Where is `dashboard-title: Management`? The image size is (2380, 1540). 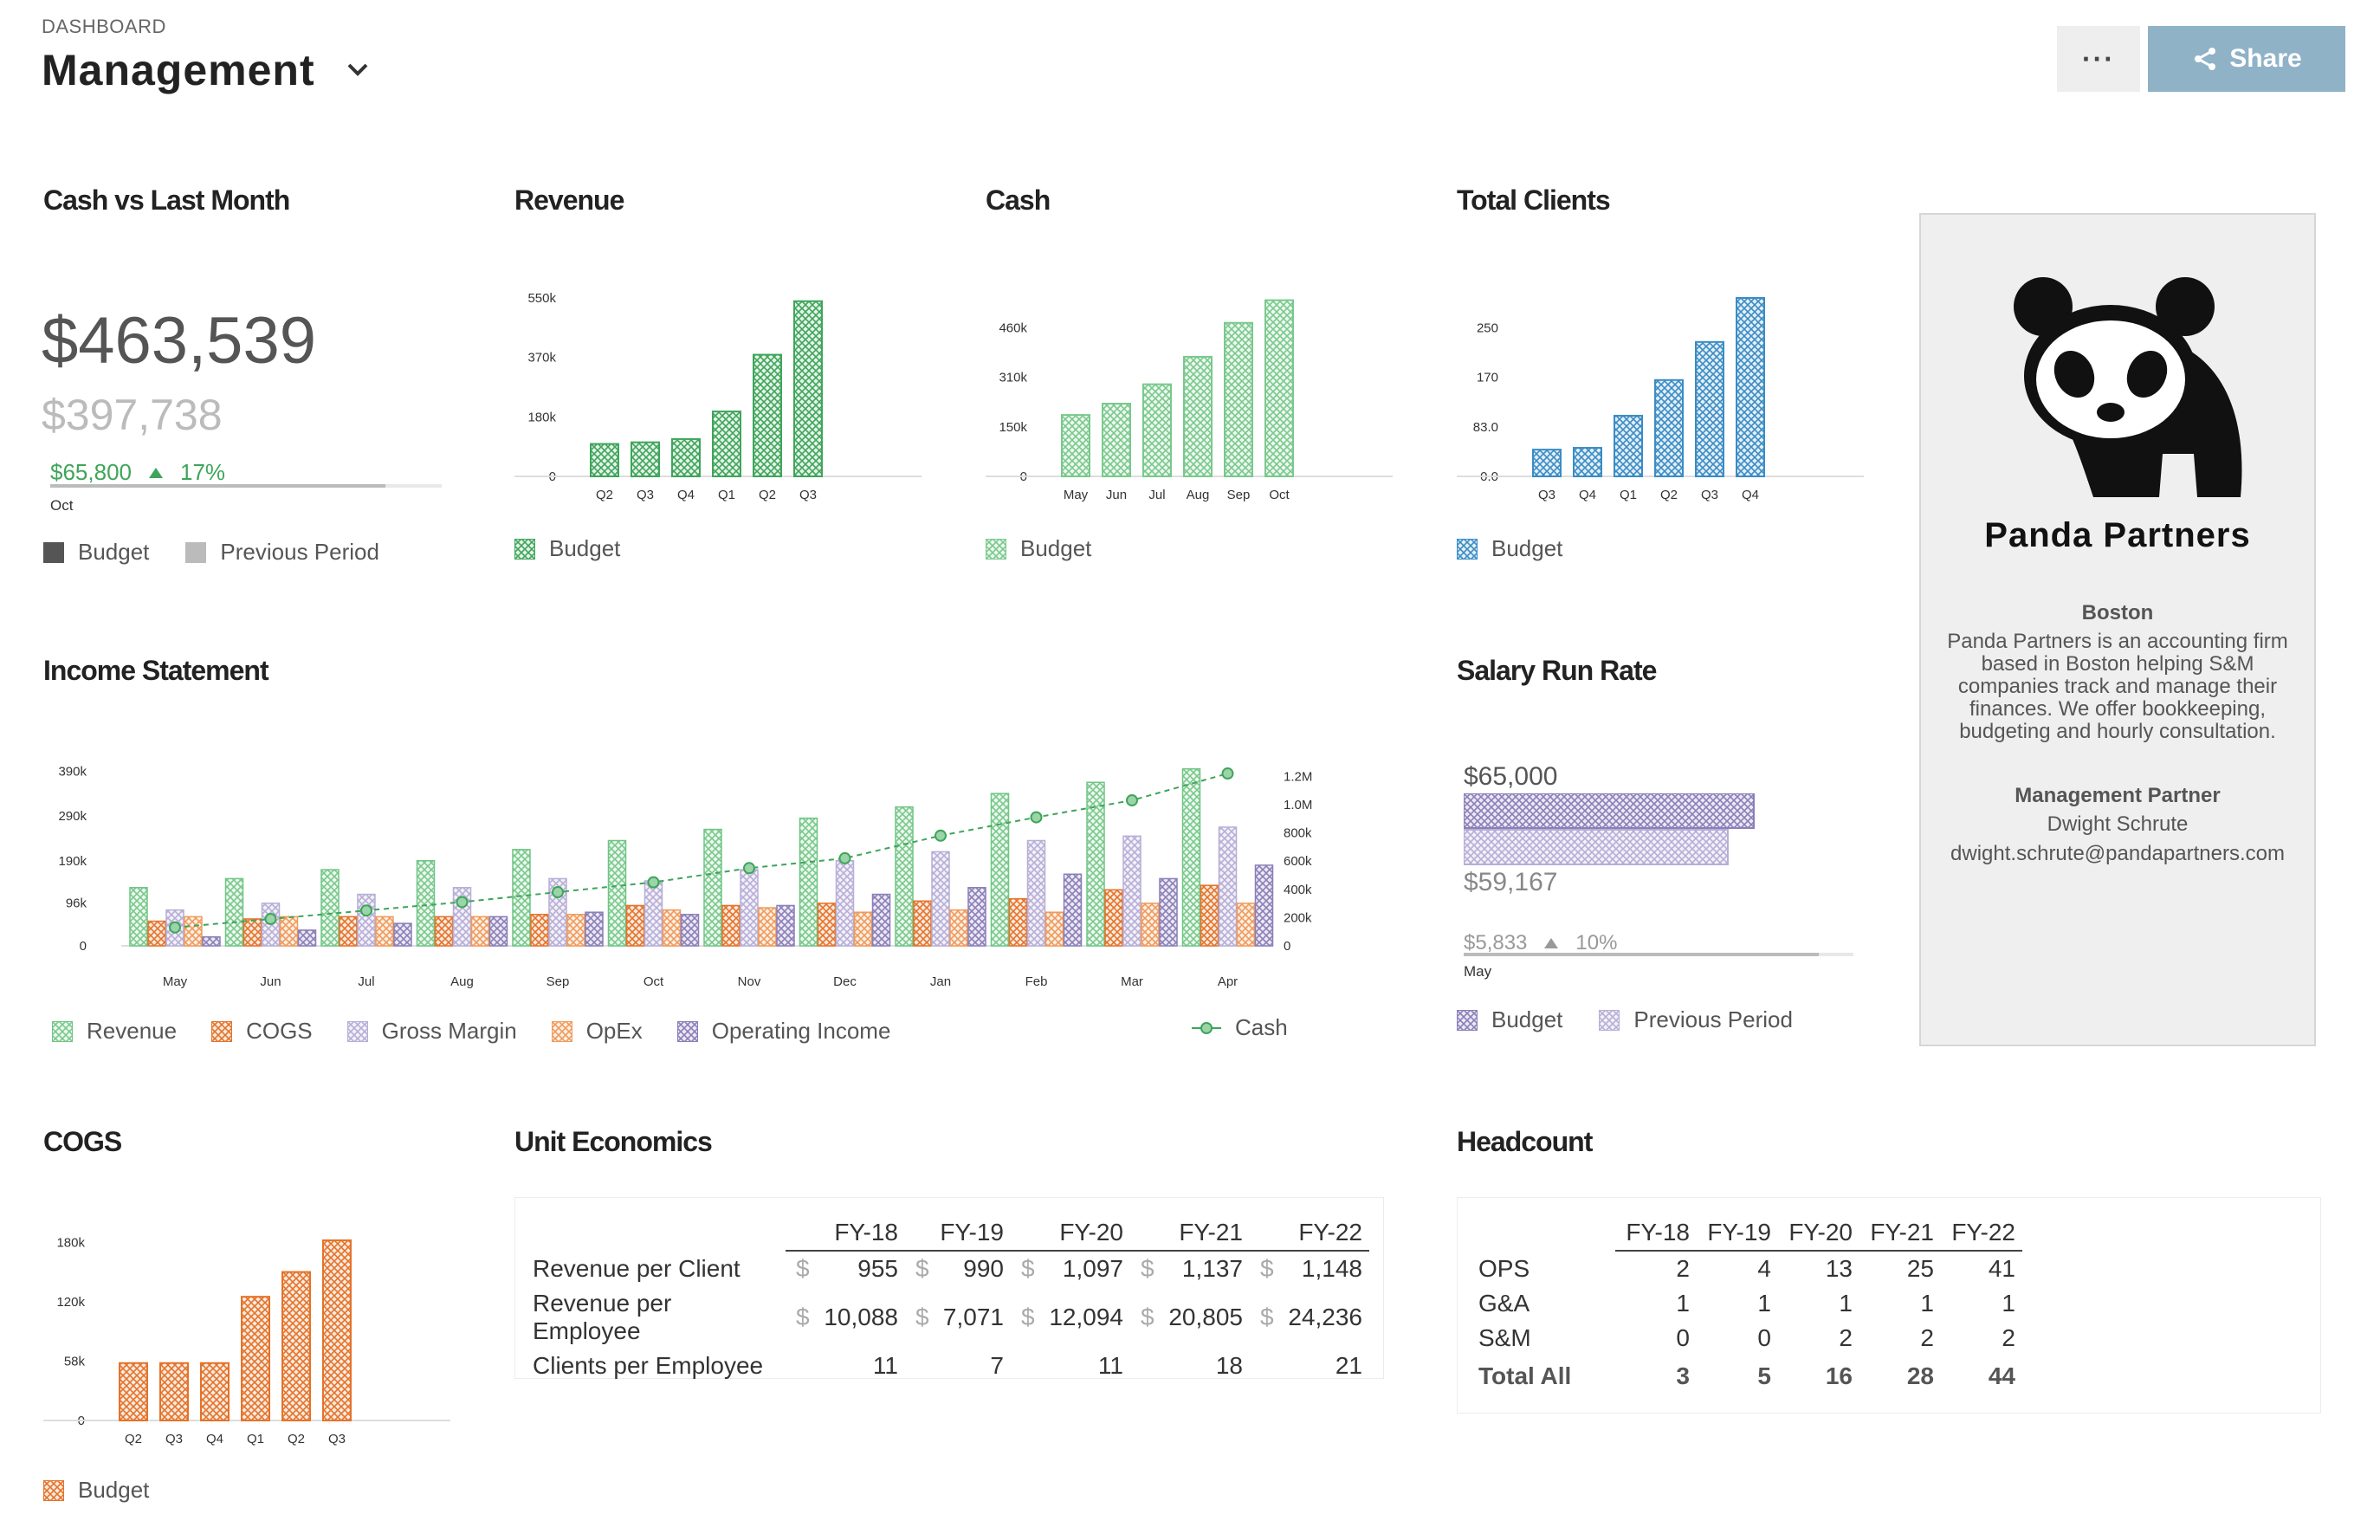 dashboard-title: Management is located at coordinates (178, 70).